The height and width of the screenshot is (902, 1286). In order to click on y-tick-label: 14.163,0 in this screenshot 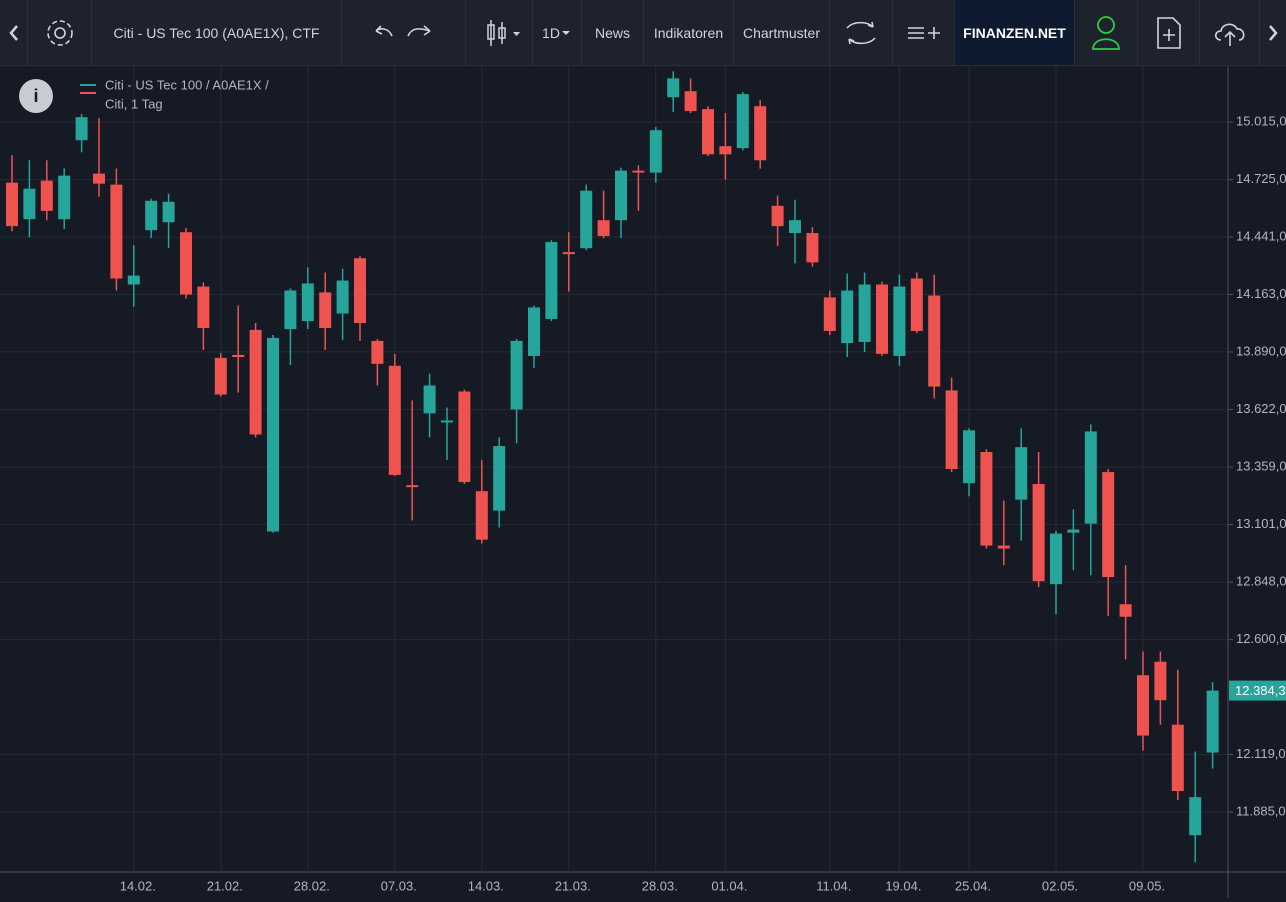, I will do `click(1261, 293)`.